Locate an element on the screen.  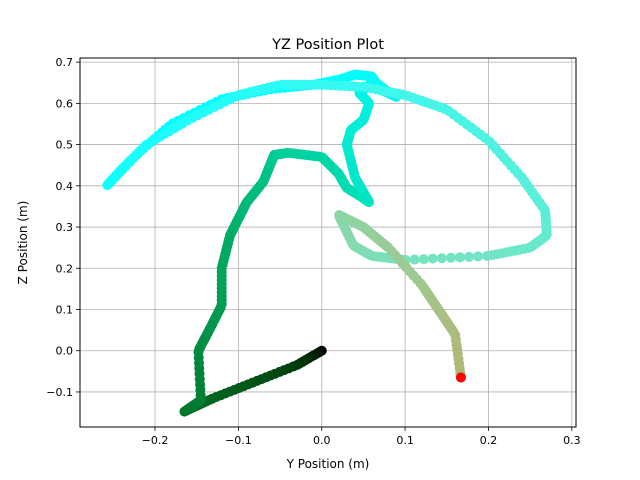
y-tick-label: 0.1 is located at coordinates (65, 309).